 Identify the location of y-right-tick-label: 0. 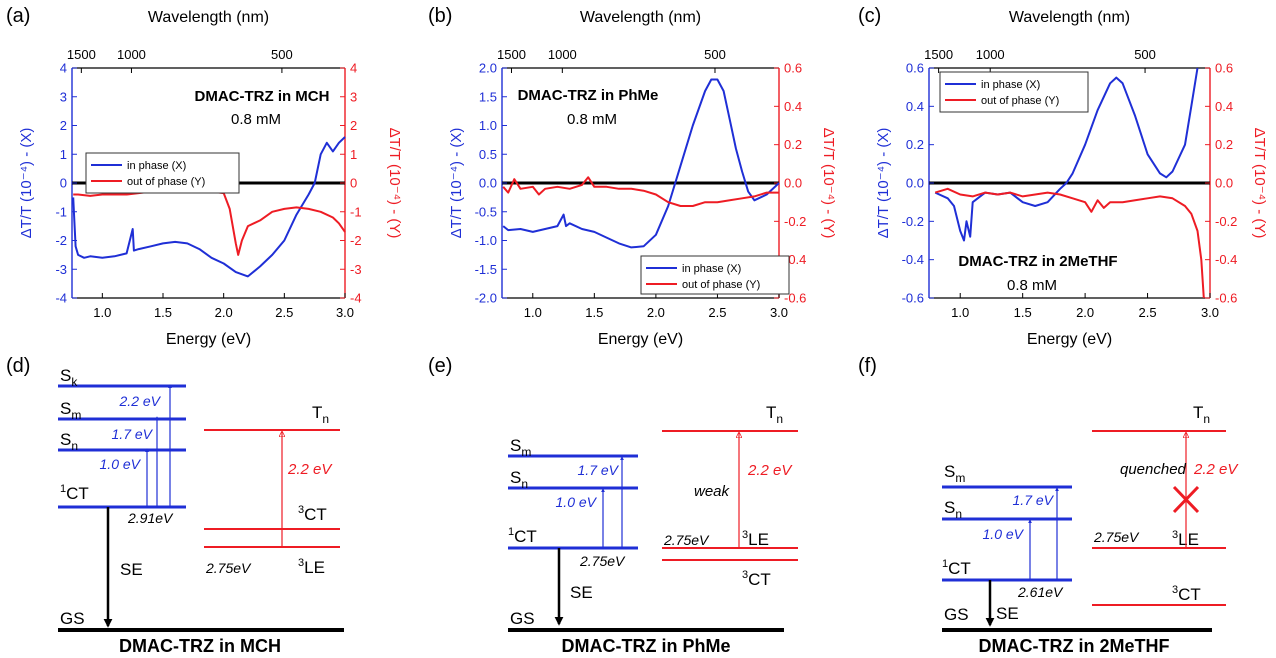
(353, 183).